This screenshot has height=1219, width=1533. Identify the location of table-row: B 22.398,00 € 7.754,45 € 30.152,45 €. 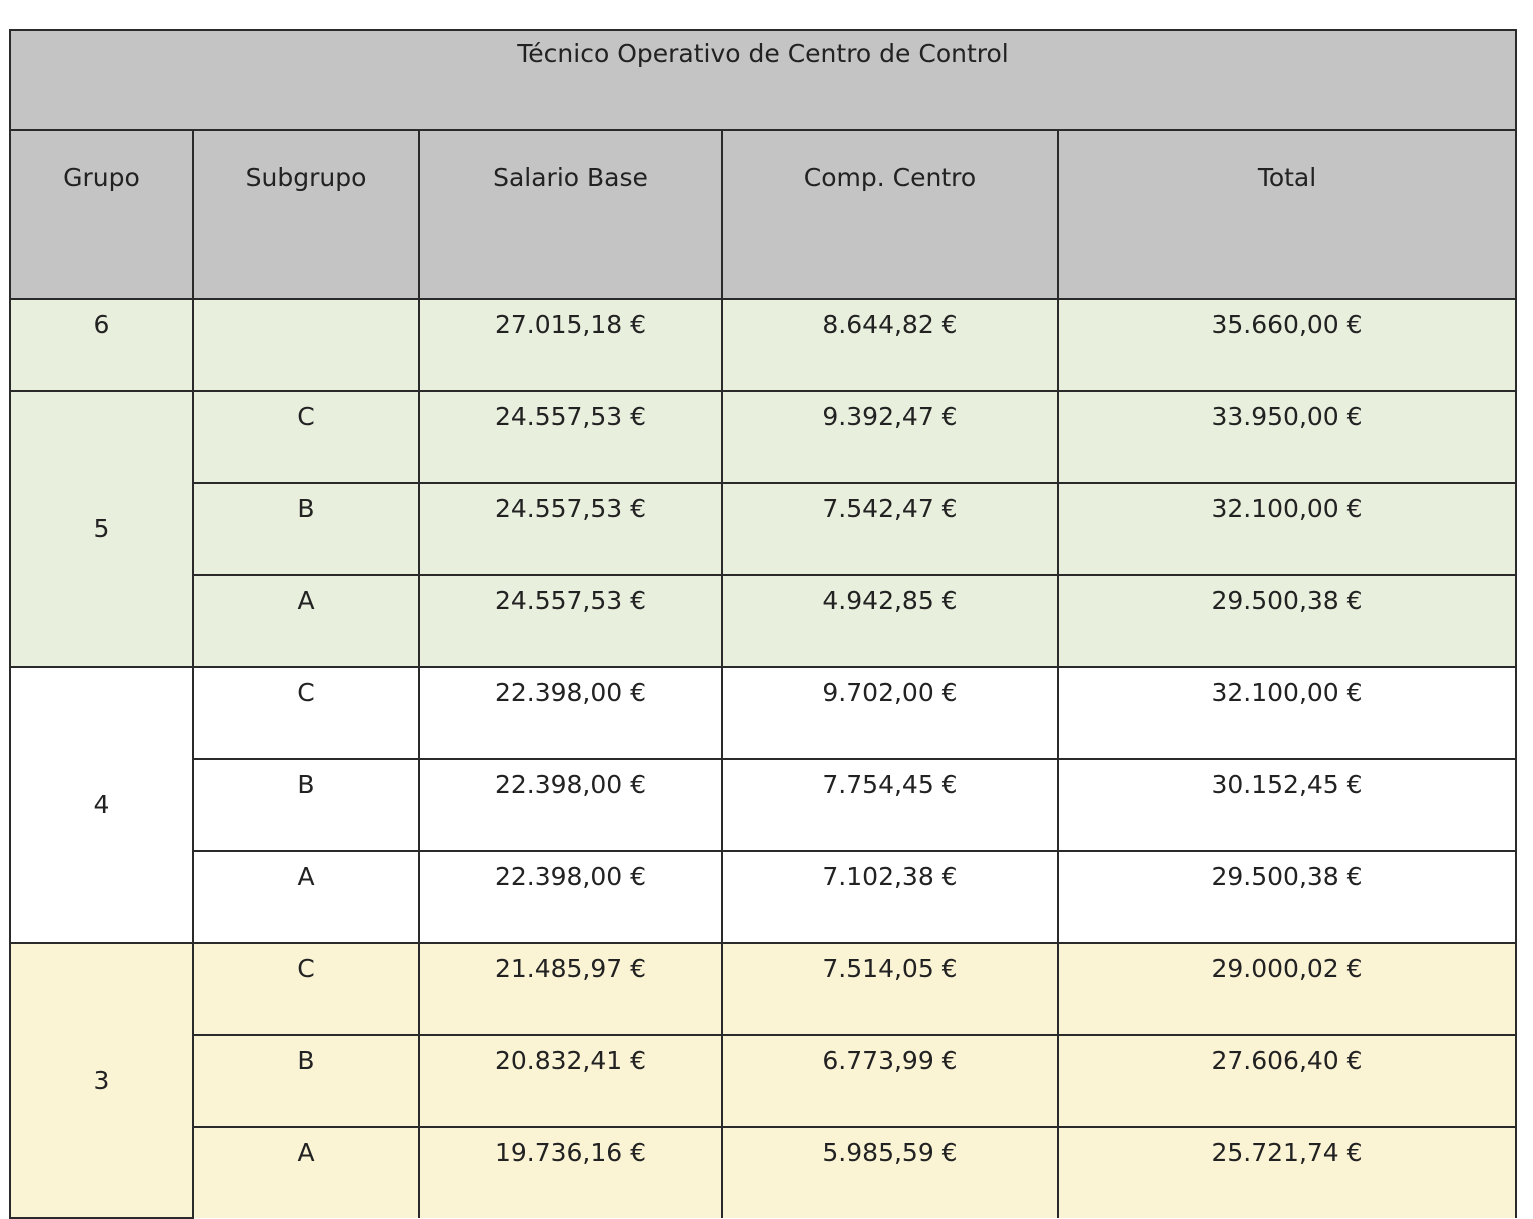
(764, 805).